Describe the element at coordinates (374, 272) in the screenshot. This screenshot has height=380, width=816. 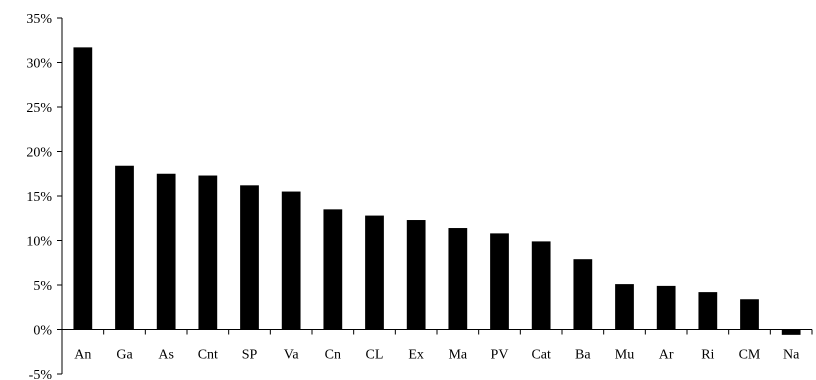
I see `bar-cl` at that location.